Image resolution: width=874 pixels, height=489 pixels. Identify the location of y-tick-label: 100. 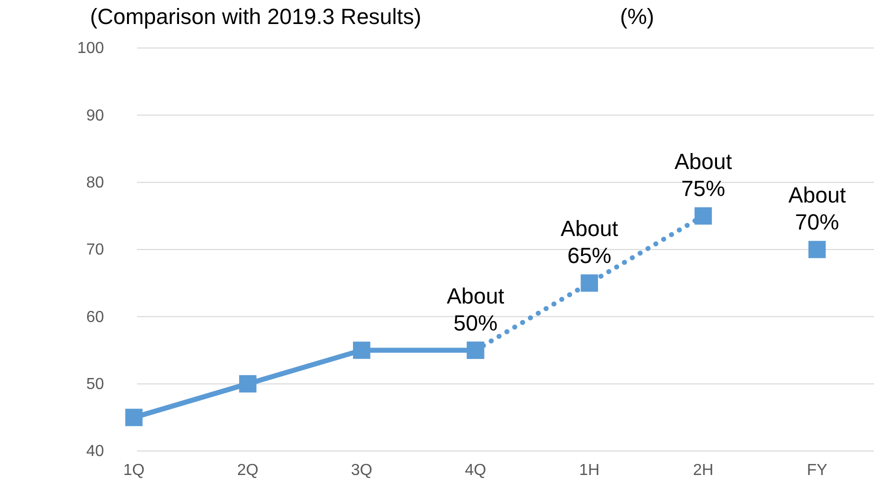
(90, 49).